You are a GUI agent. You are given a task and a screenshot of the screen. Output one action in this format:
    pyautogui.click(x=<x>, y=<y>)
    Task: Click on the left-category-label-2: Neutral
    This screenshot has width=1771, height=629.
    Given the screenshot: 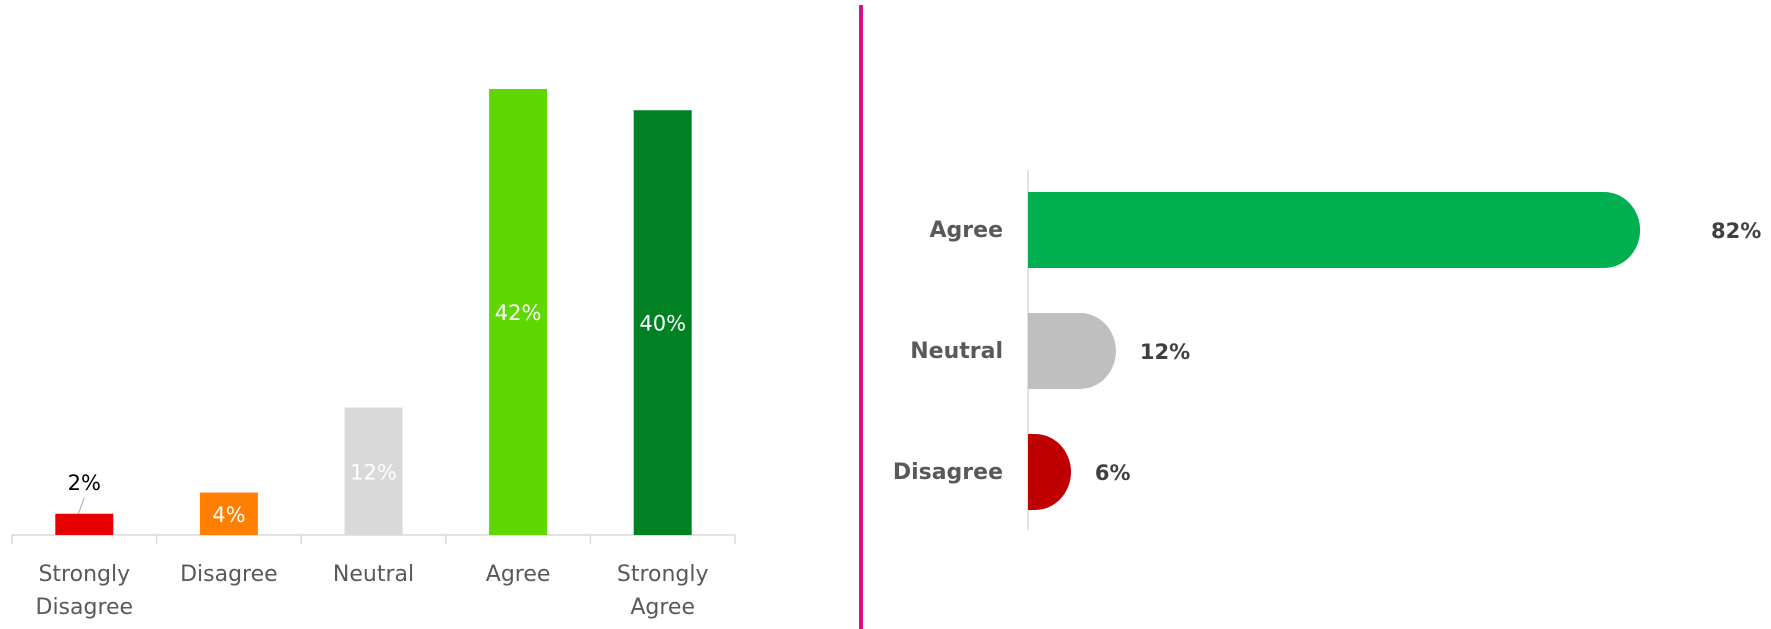 What is the action you would take?
    pyautogui.click(x=373, y=574)
    